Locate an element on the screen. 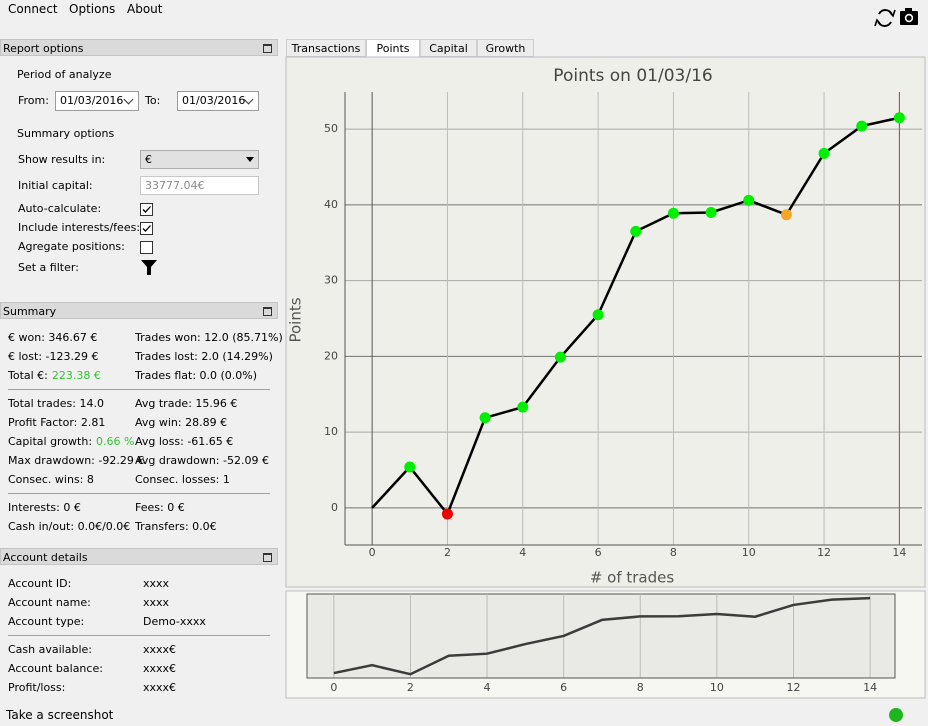 This screenshot has height=726, width=928. y-tick-label: 10 is located at coordinates (331, 431).